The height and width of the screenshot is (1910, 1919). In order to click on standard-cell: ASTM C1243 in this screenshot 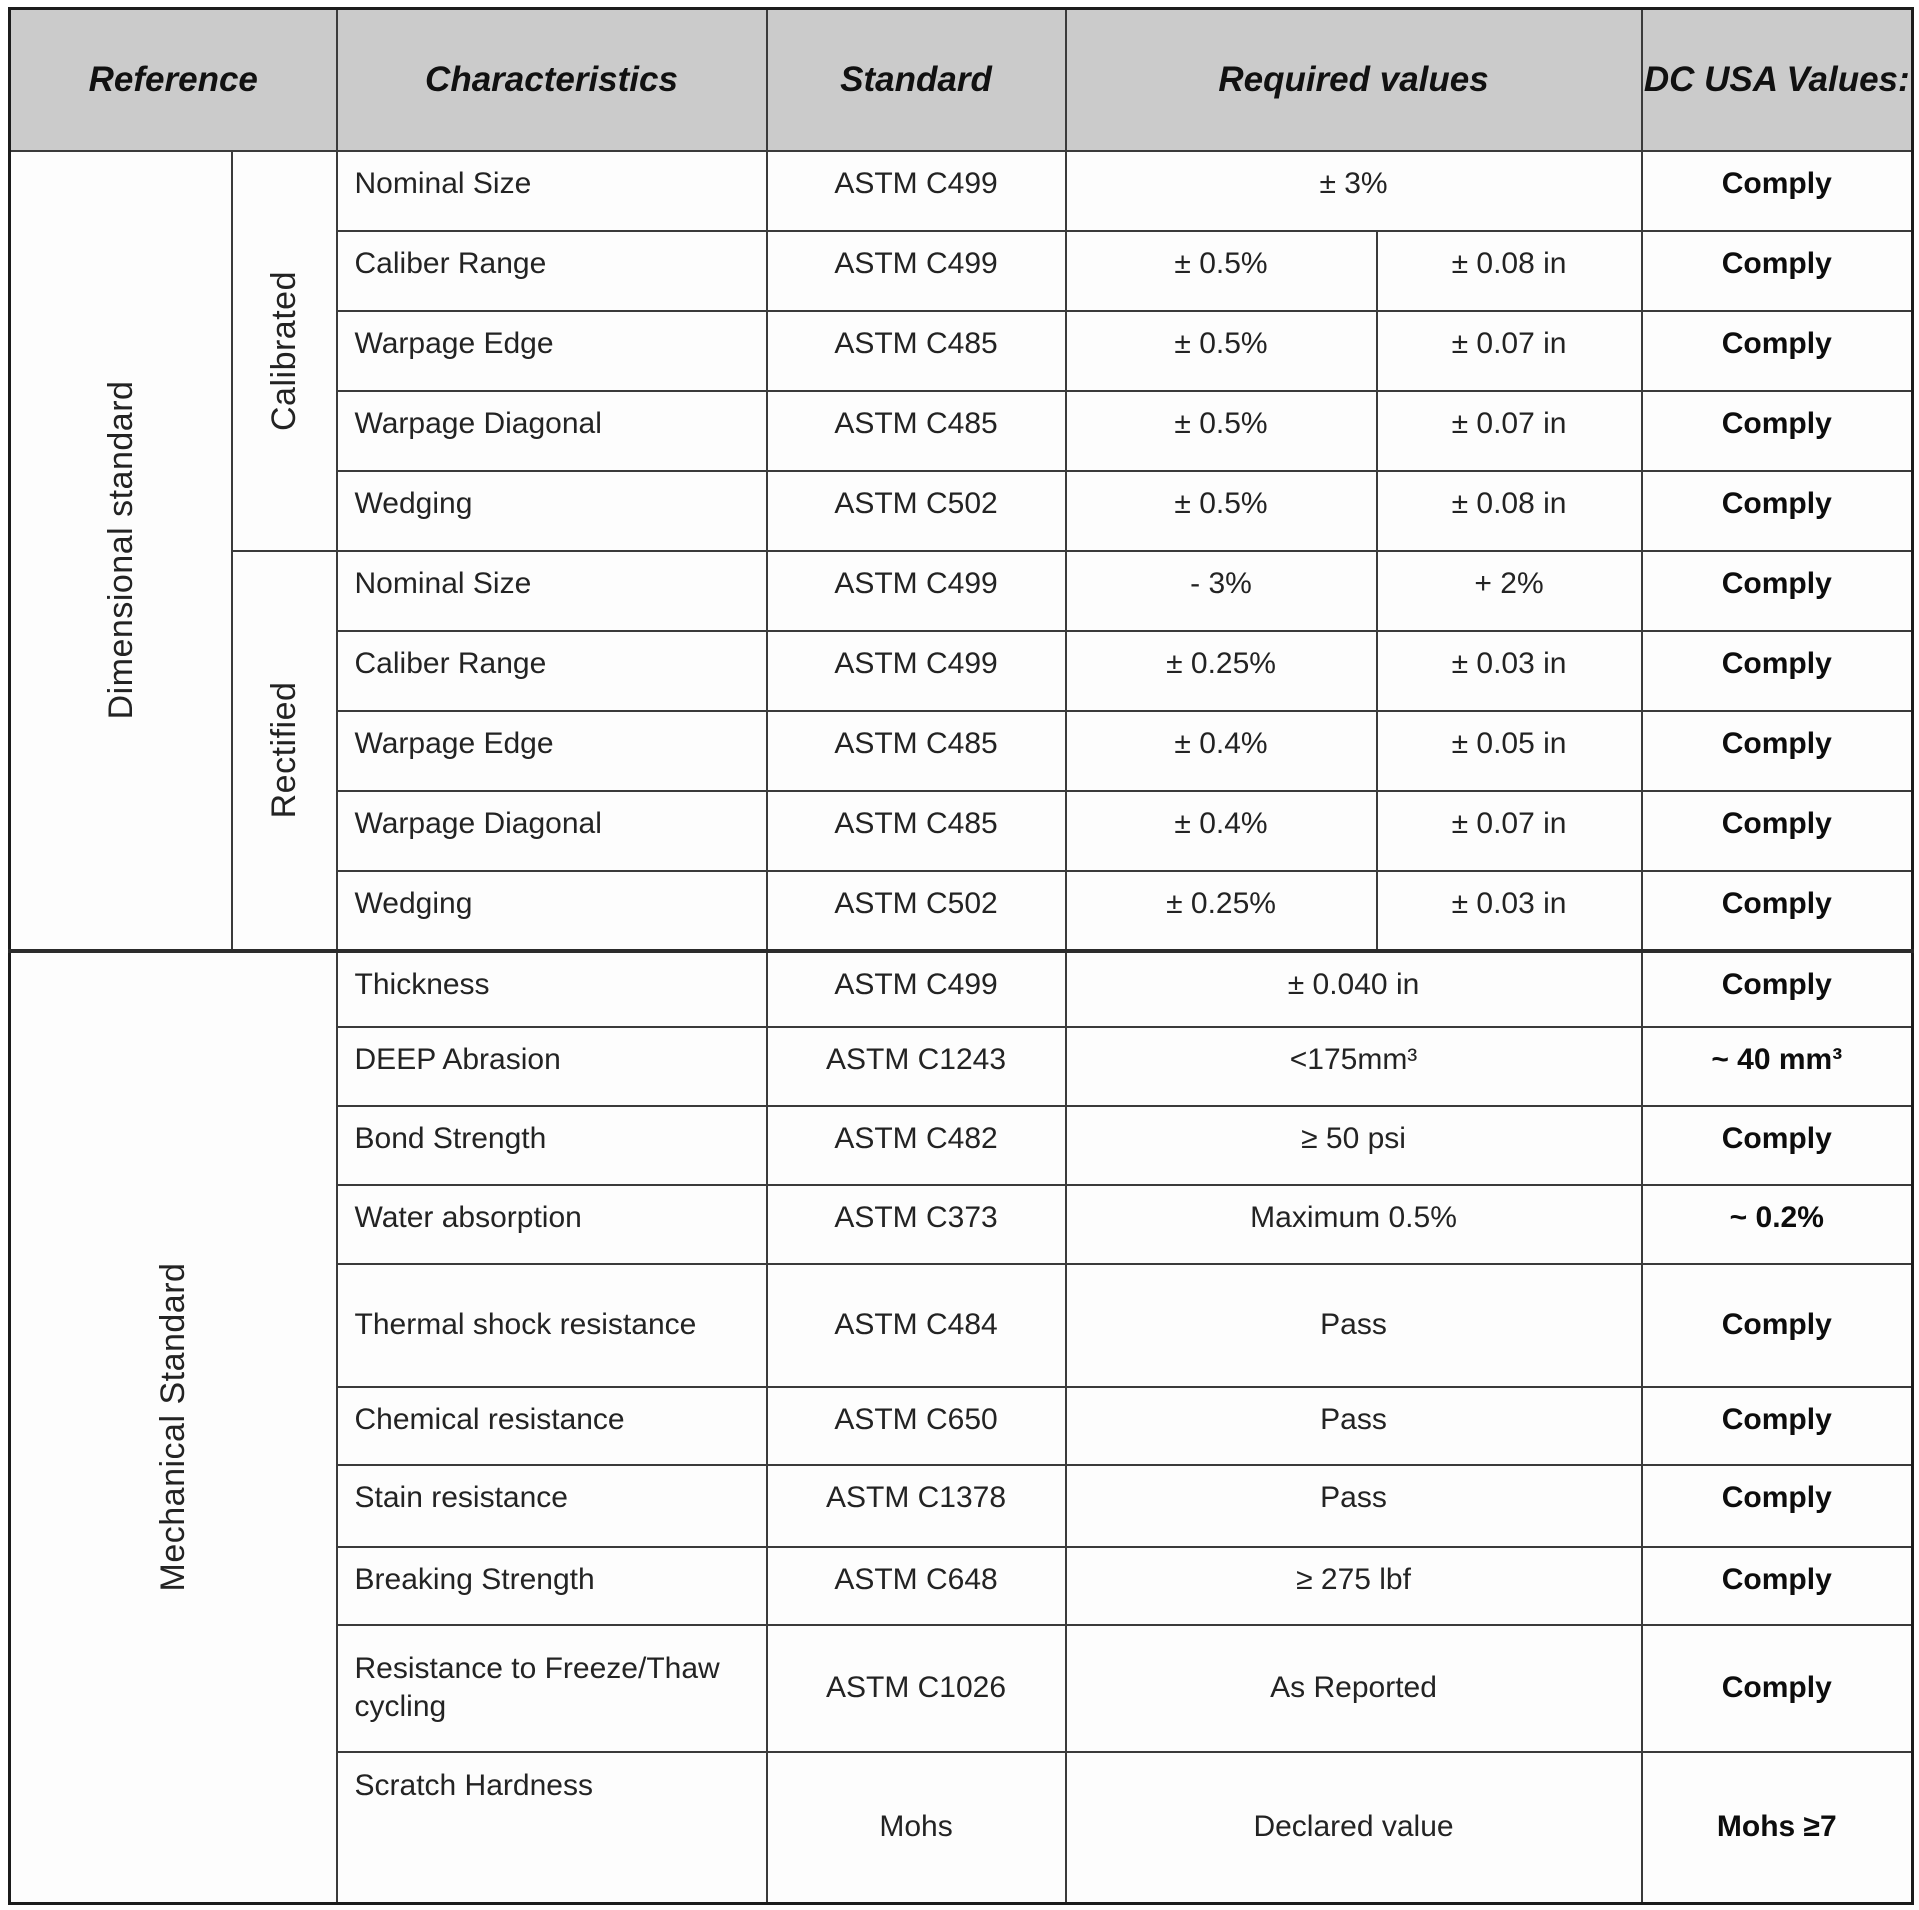, I will do `click(916, 1066)`.